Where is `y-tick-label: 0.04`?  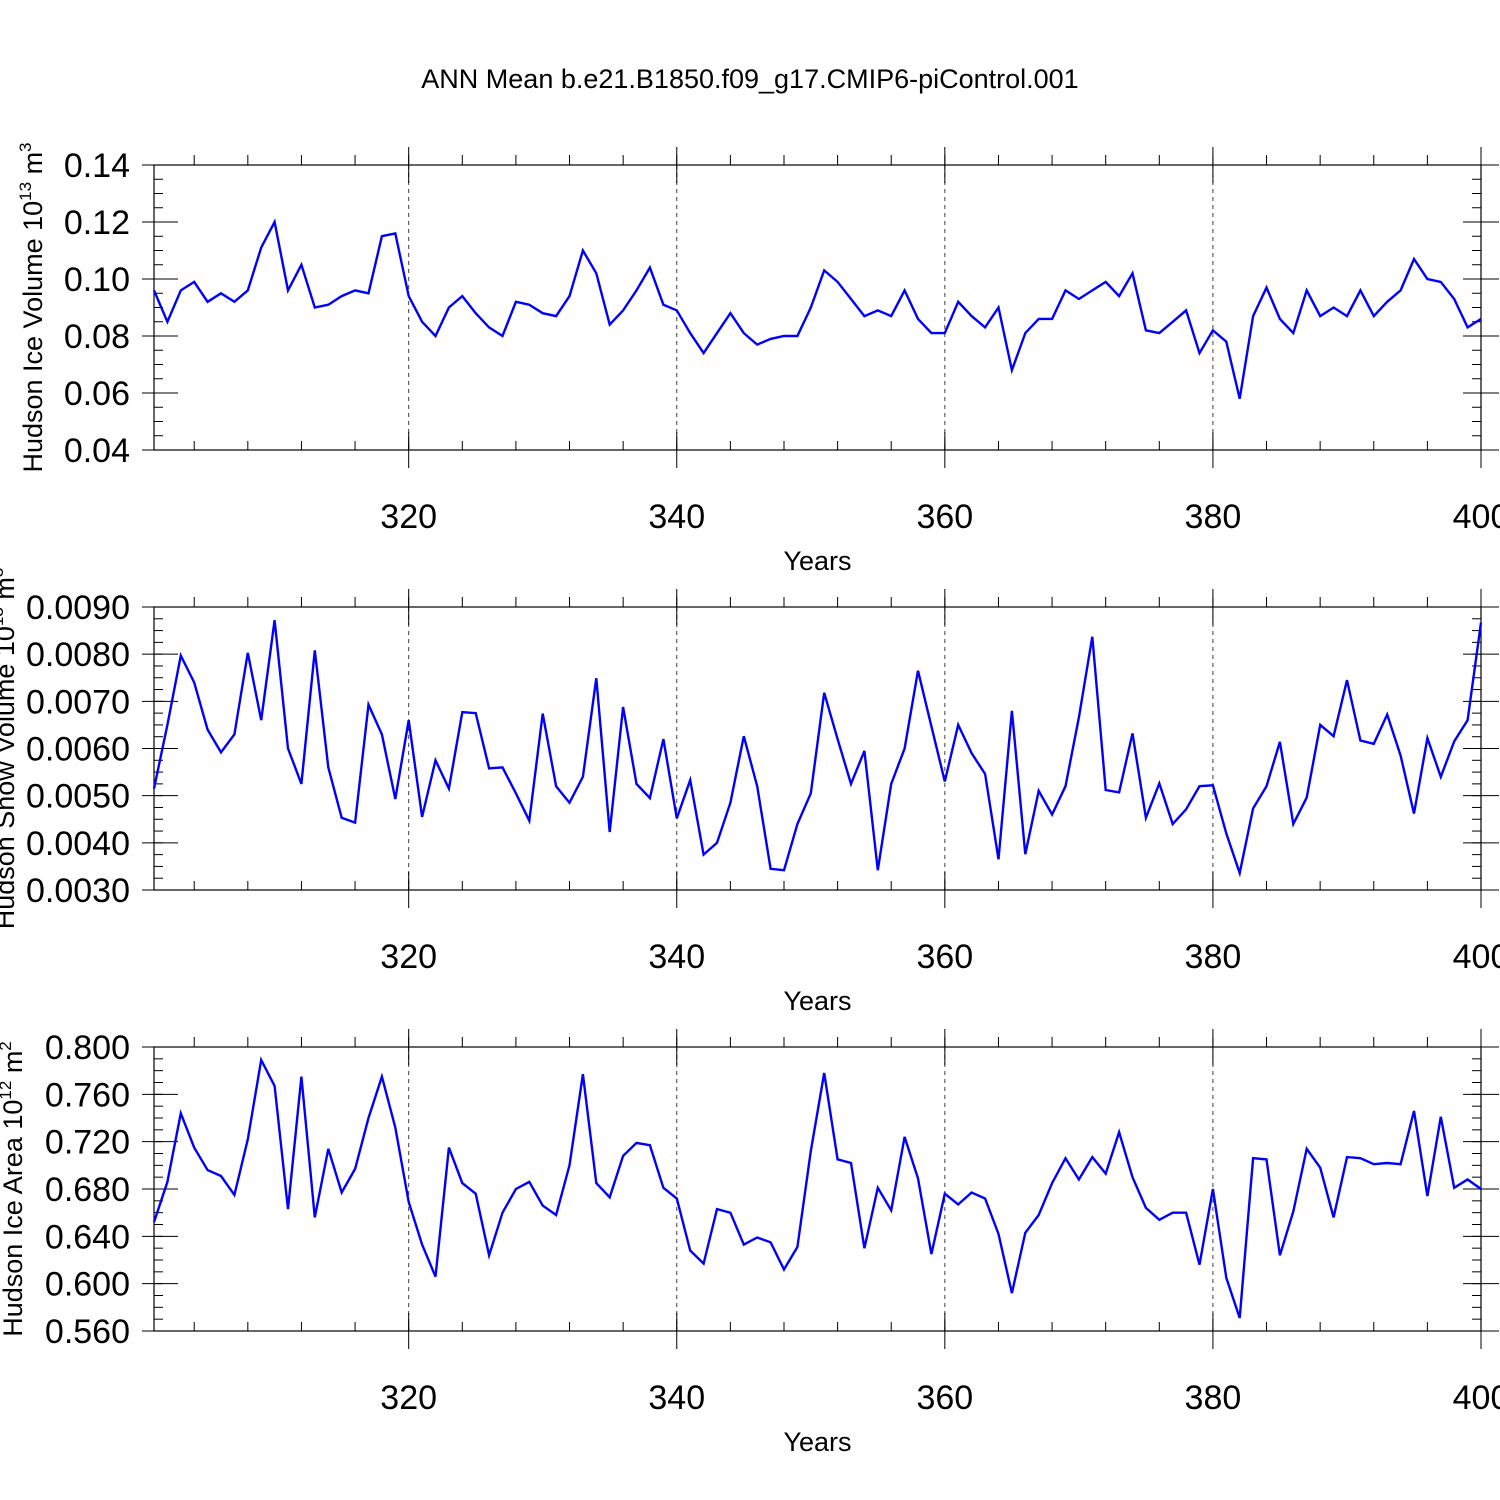
y-tick-label: 0.04 is located at coordinates (97, 451).